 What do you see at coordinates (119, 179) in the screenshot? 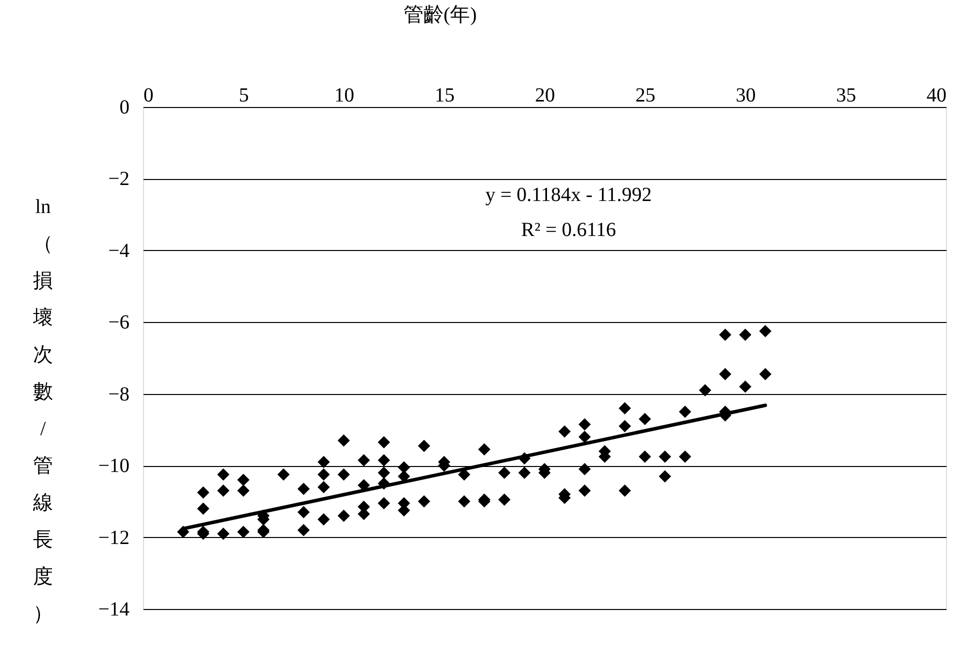
I see `y-tick-label: −2` at bounding box center [119, 179].